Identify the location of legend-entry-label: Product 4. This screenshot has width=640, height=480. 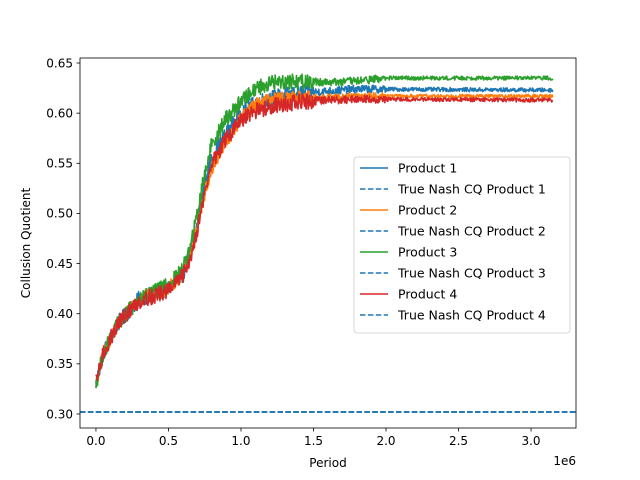
(427, 294).